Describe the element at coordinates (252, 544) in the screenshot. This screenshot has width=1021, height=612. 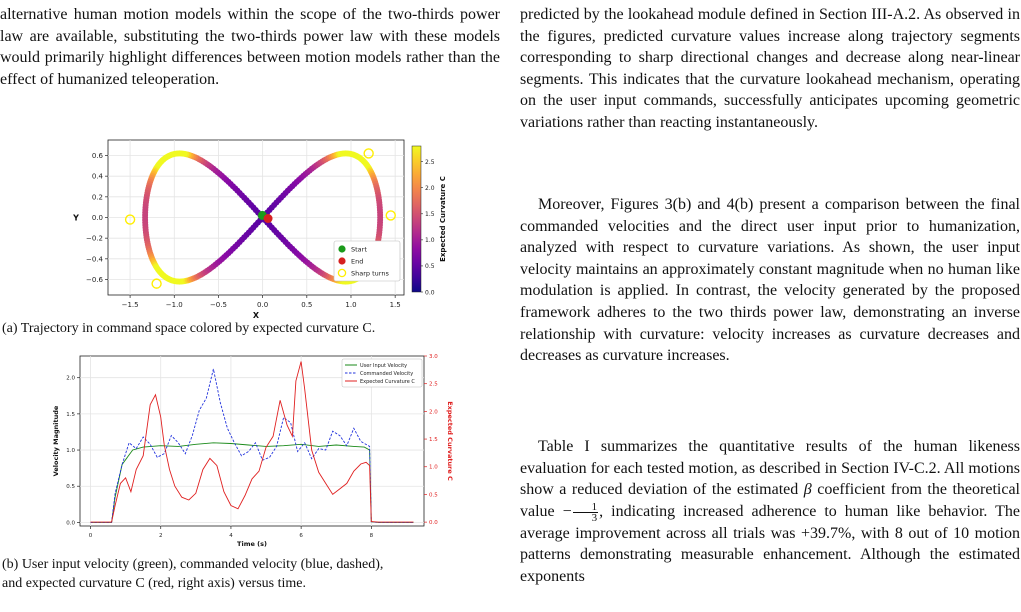
I see `x-axis-label: Time (s)` at that location.